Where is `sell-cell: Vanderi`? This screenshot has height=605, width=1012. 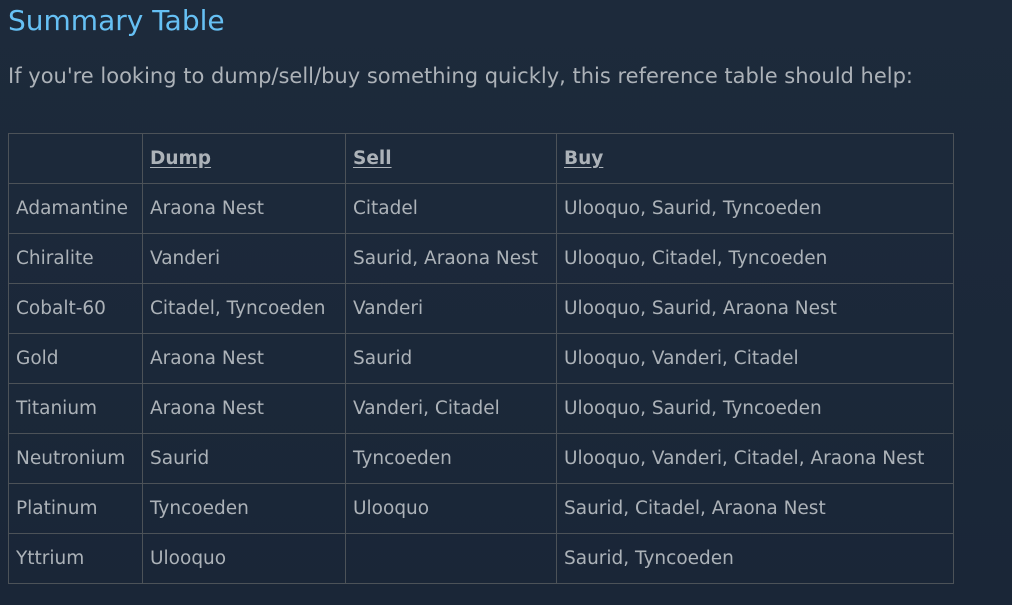 sell-cell: Vanderi is located at coordinates (451, 308).